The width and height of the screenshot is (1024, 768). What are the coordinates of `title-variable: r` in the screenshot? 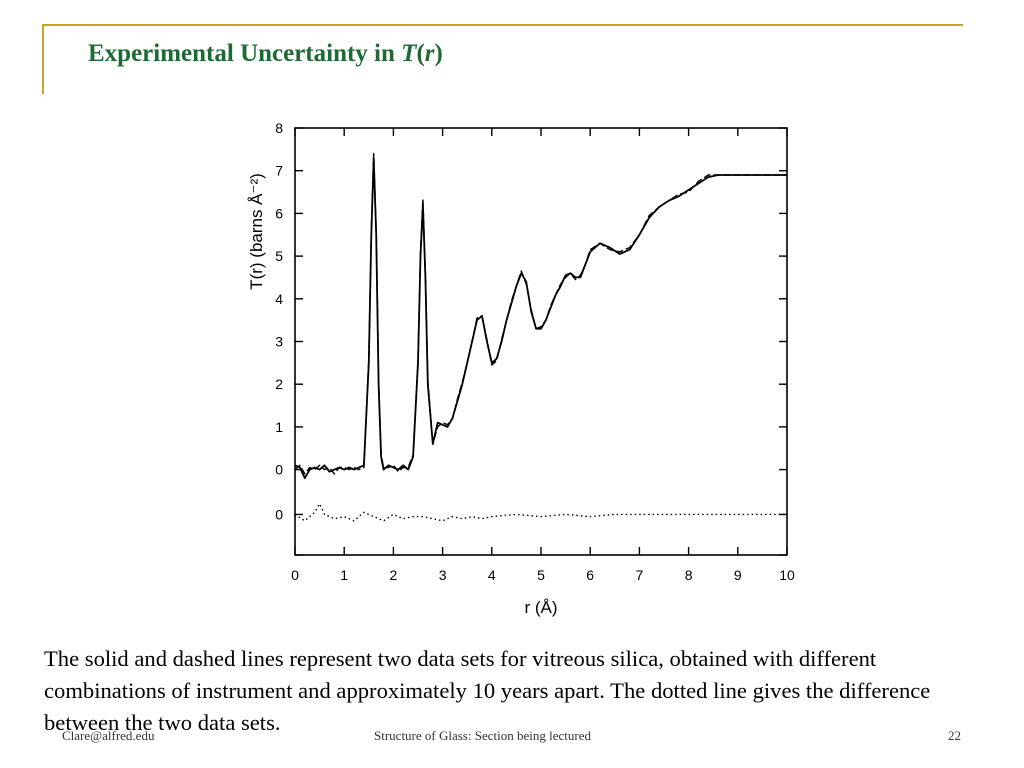 It's located at (429, 53).